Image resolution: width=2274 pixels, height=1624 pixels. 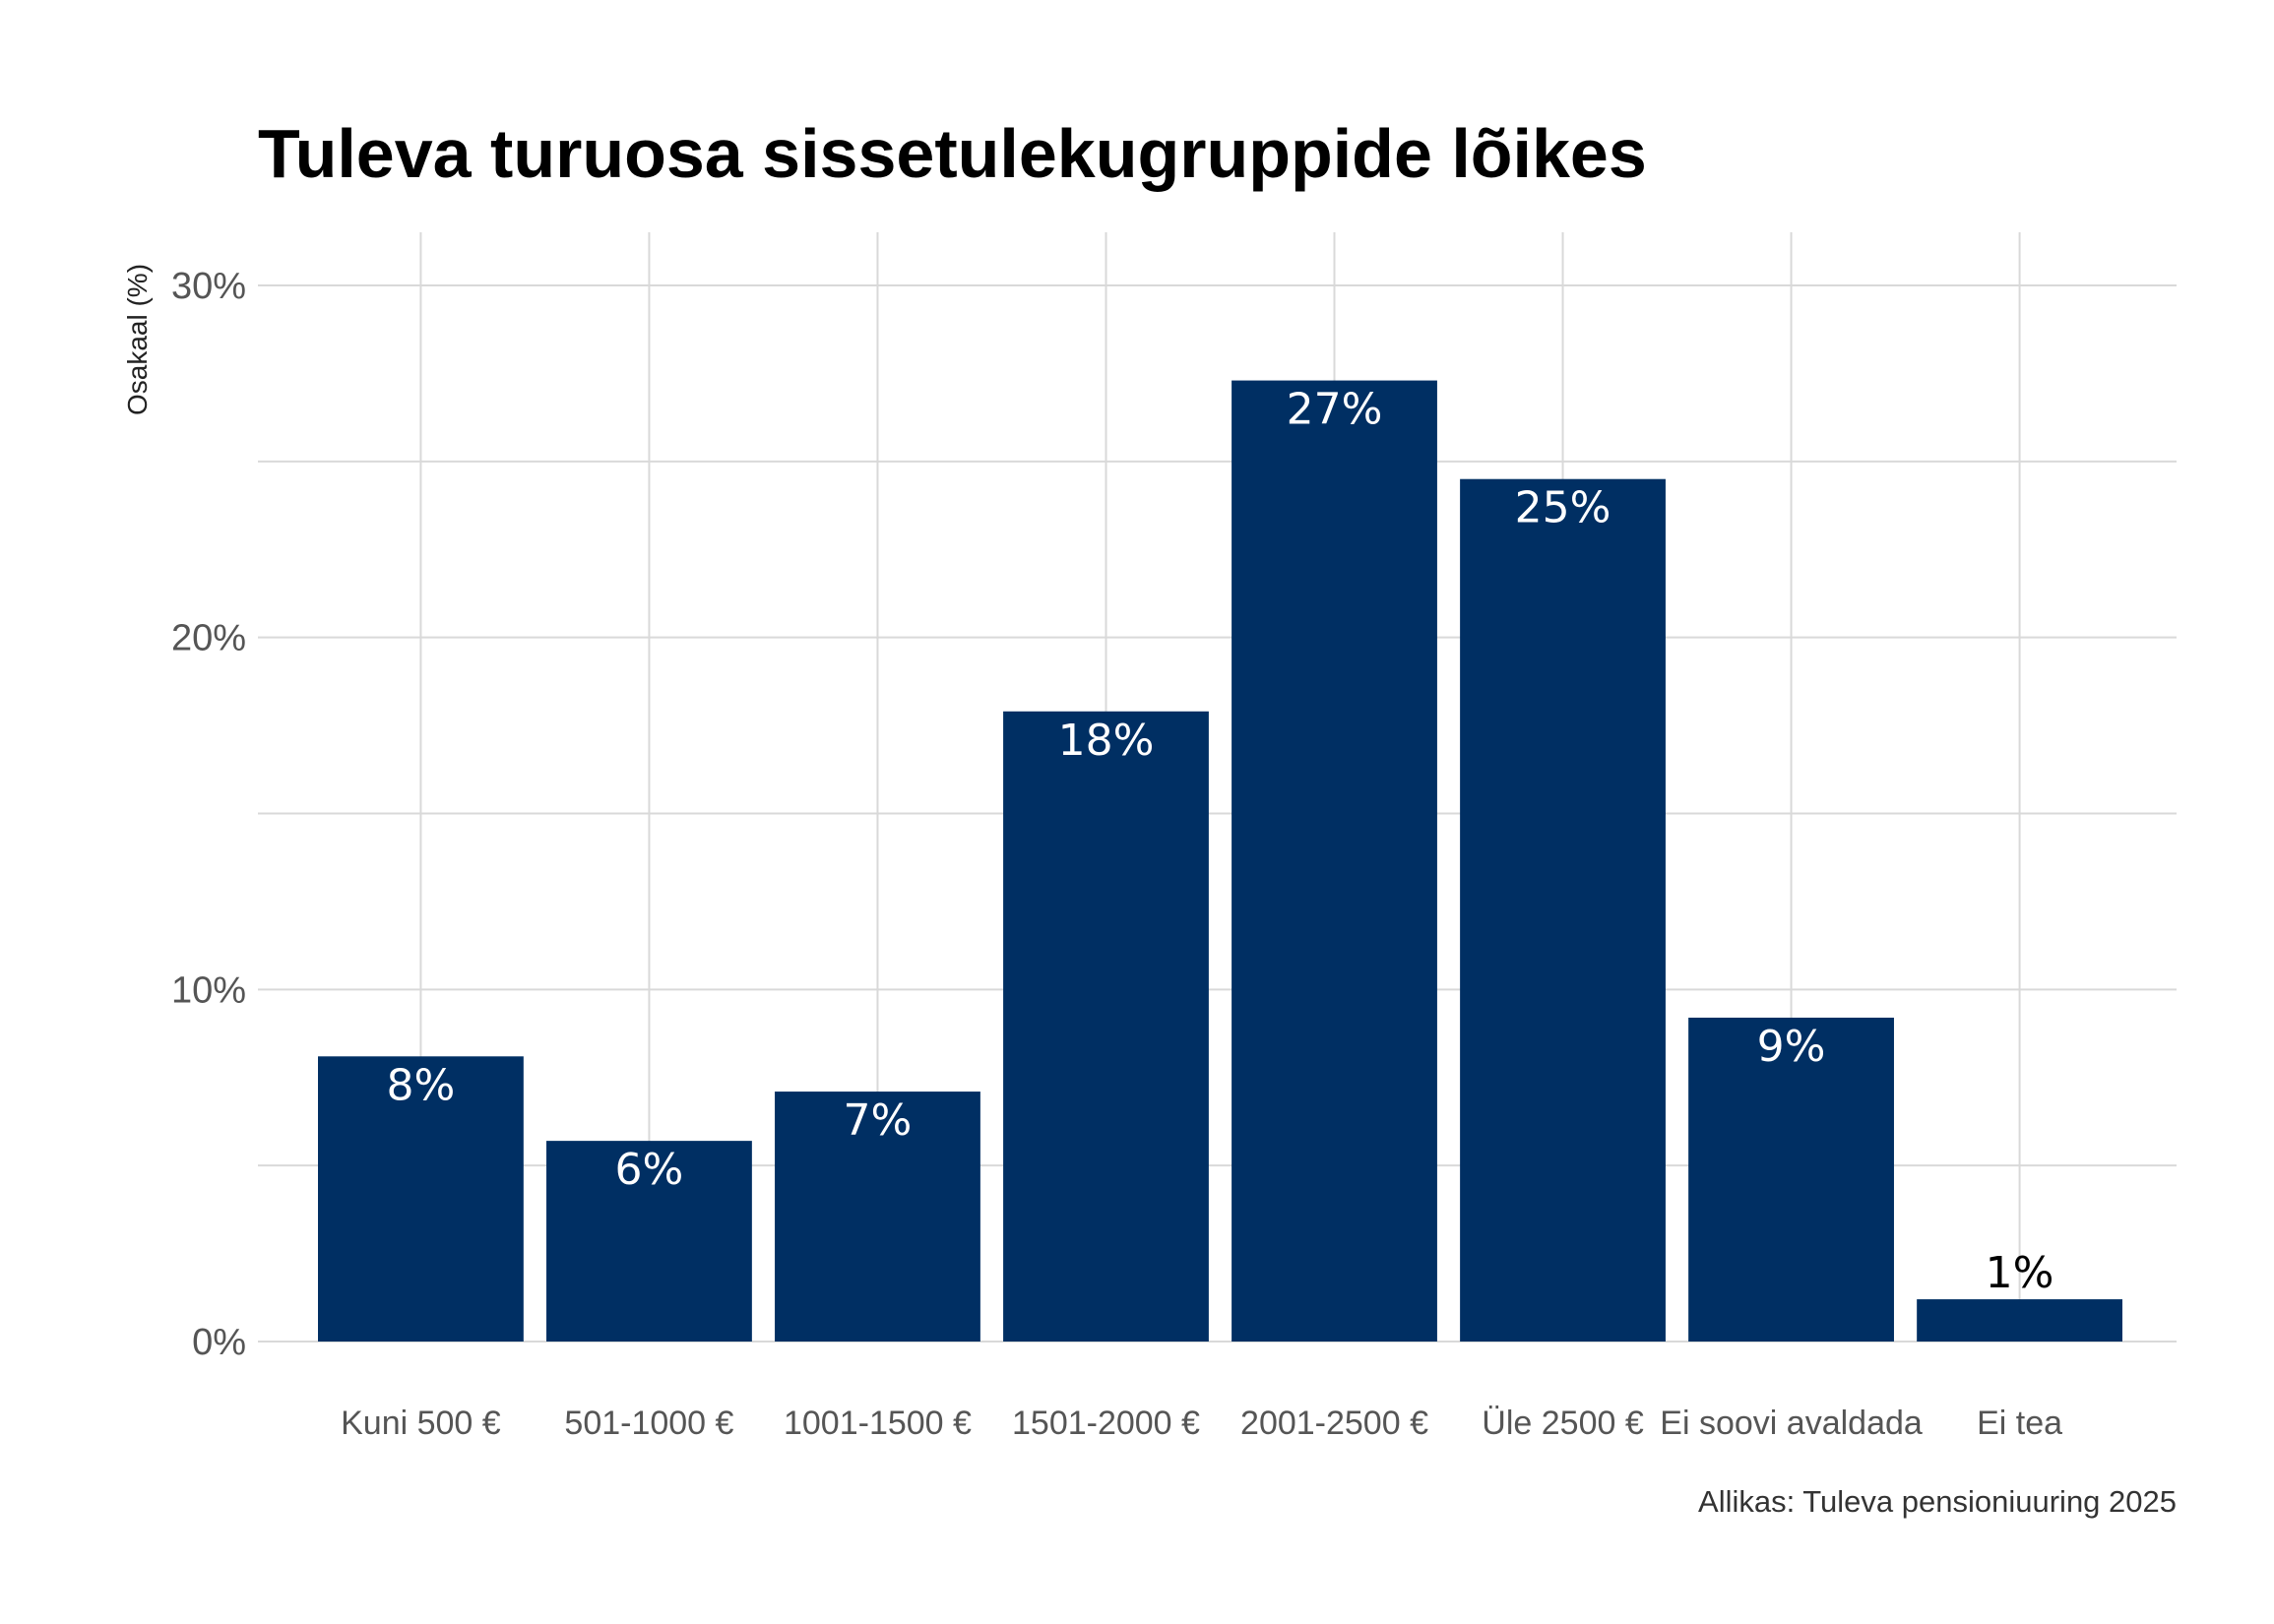 What do you see at coordinates (1335, 410) in the screenshot?
I see `data-label: 27%` at bounding box center [1335, 410].